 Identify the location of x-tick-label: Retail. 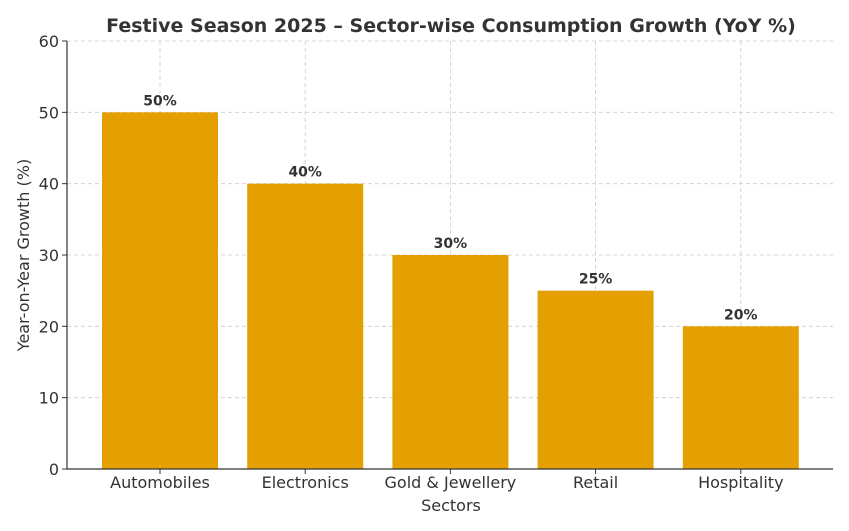
(595, 482).